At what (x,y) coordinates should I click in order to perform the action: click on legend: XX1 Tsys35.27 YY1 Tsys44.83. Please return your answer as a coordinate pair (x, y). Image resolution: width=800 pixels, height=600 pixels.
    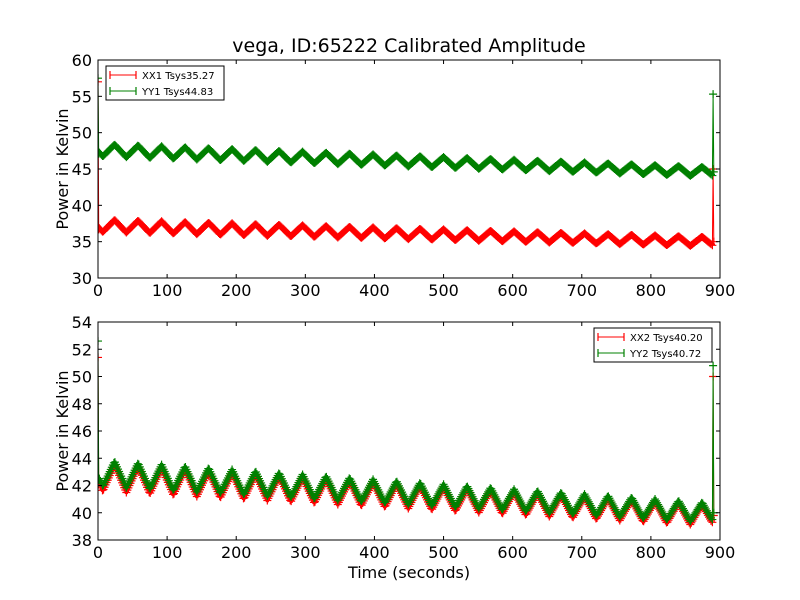
    Looking at the image, I should click on (165, 83).